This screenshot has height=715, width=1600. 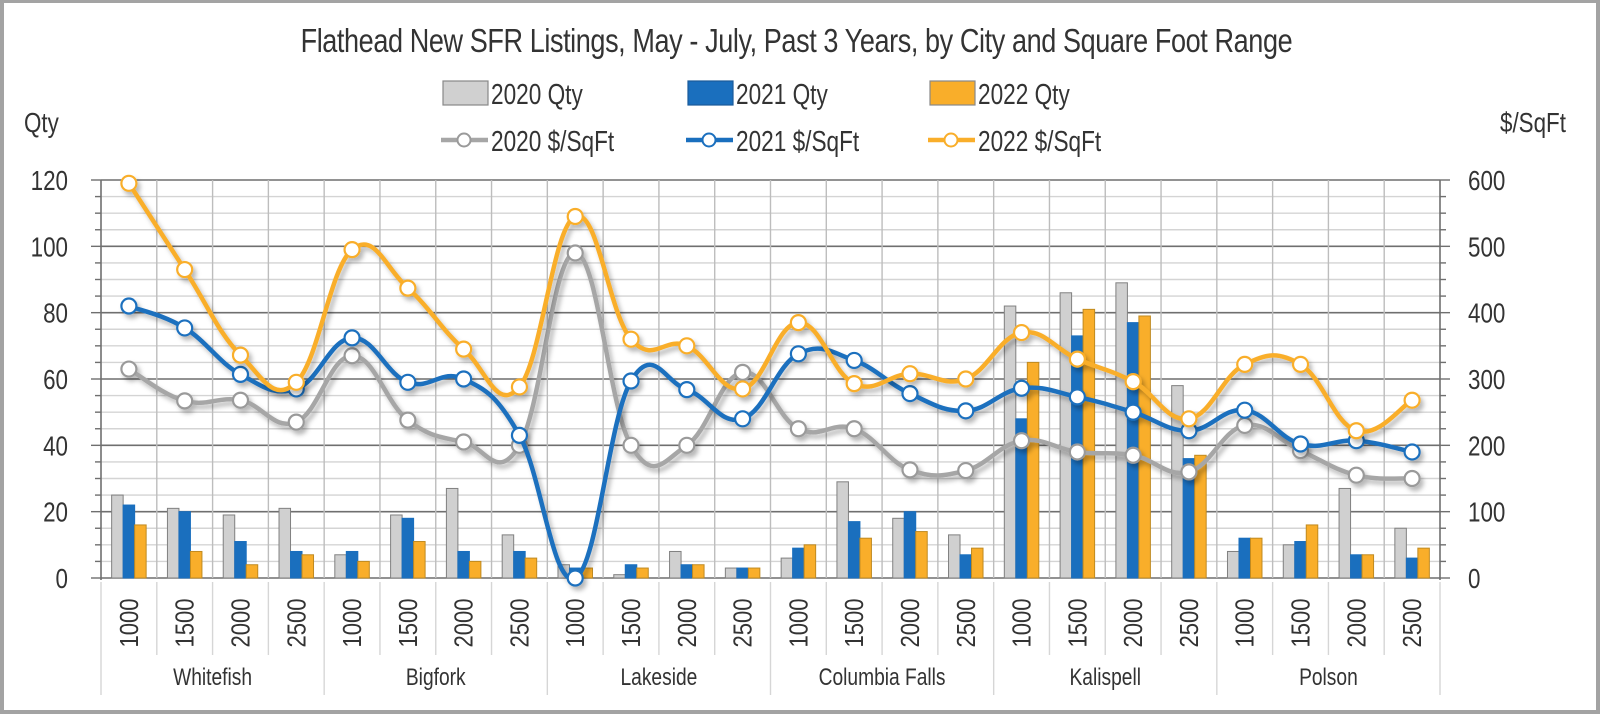 I want to click on legend-label: 2020 Qty, so click(x=537, y=93).